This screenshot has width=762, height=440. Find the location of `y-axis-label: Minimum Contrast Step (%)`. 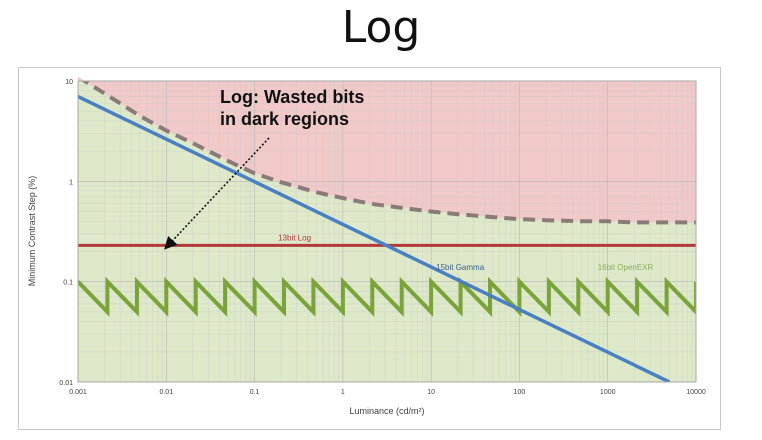

y-axis-label: Minimum Contrast Step (%) is located at coordinates (32, 231).